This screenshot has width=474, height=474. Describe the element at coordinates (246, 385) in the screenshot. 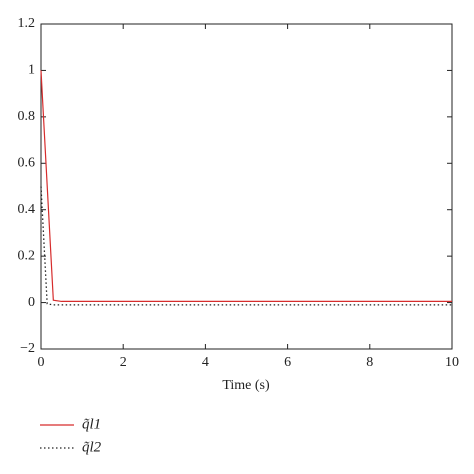

I see `x-axis-label: Time (s)` at that location.